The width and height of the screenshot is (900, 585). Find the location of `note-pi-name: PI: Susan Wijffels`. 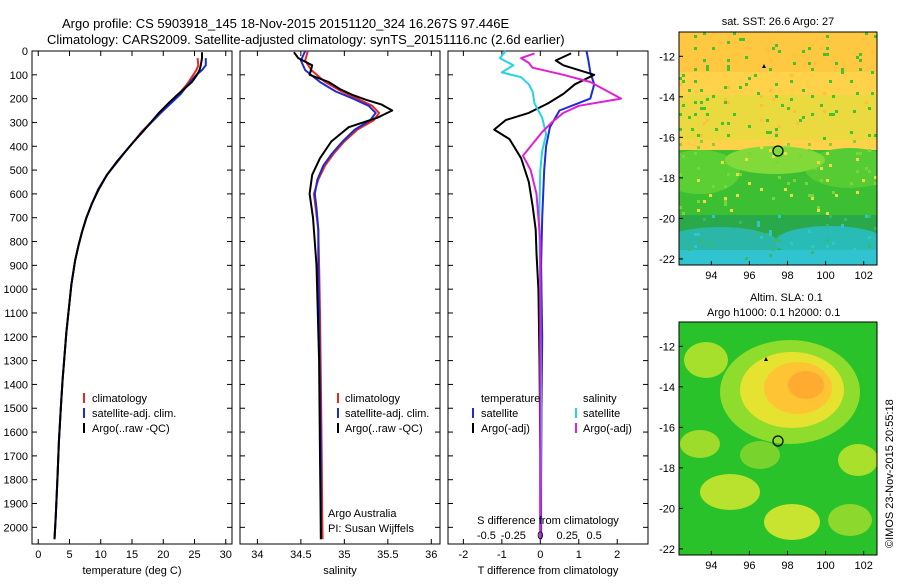

note-pi-name: PI: Susan Wijffels is located at coordinates (371, 529).